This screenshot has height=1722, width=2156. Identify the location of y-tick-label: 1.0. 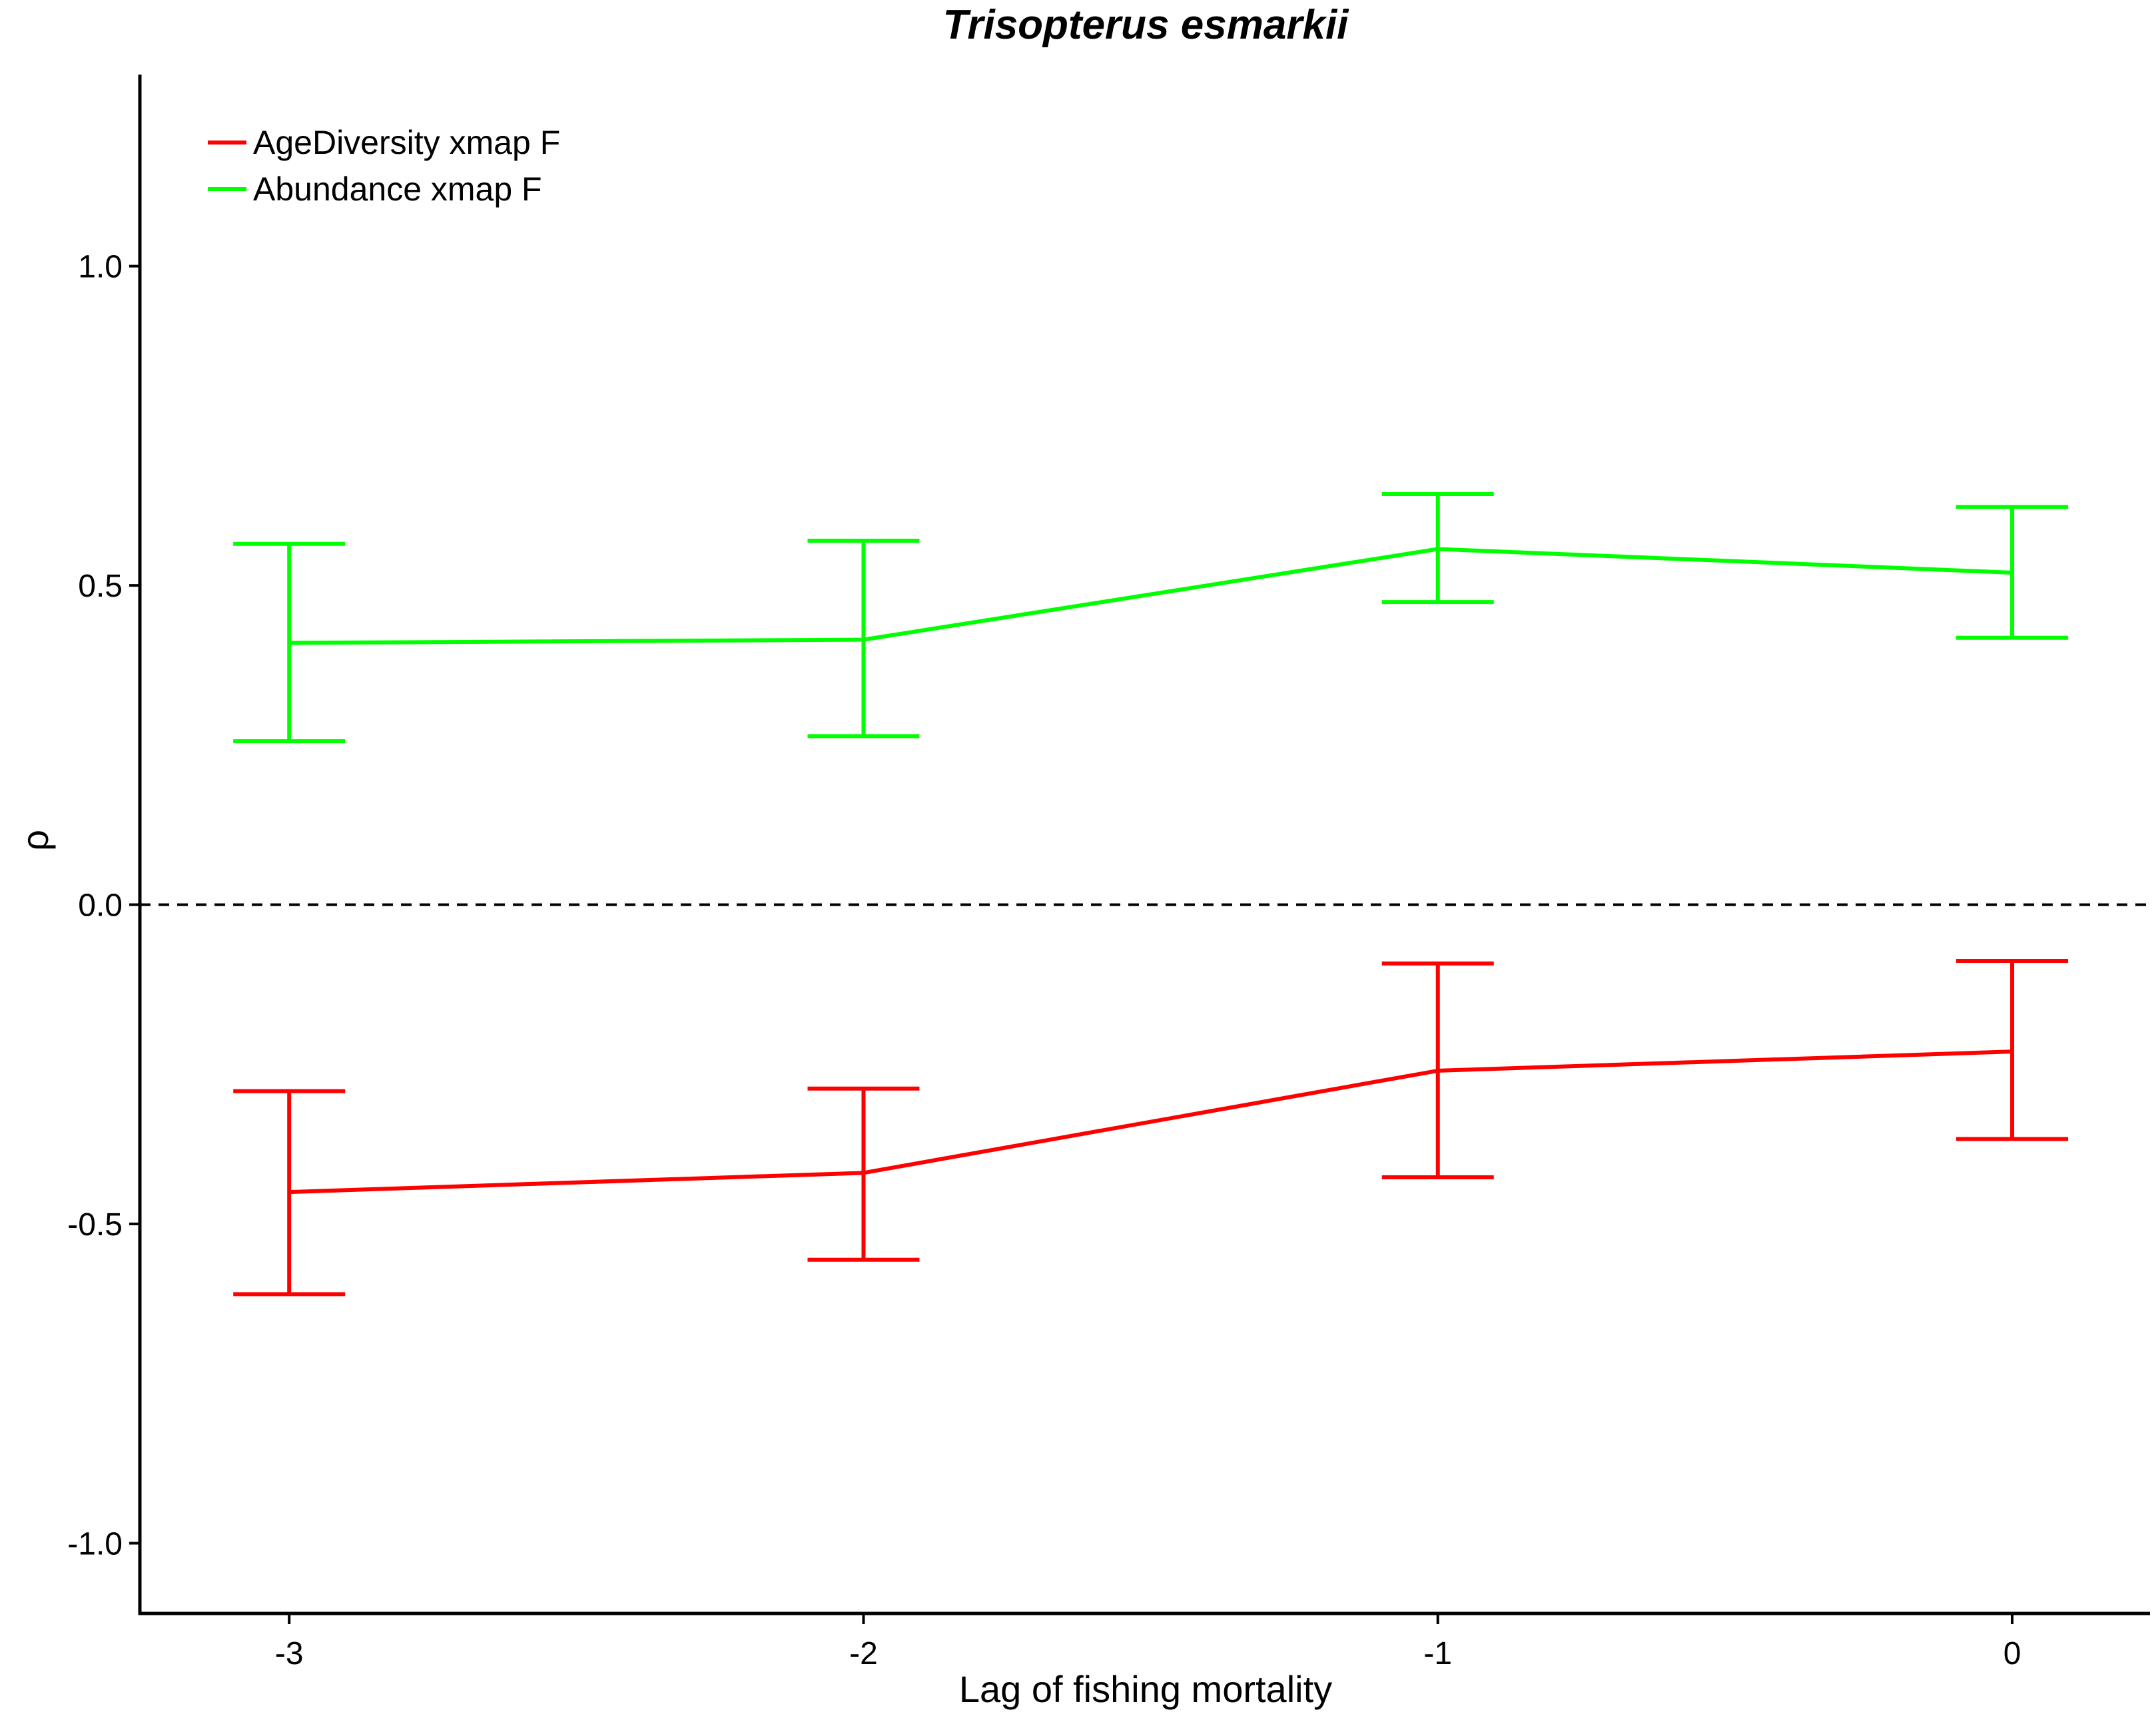
(101, 267).